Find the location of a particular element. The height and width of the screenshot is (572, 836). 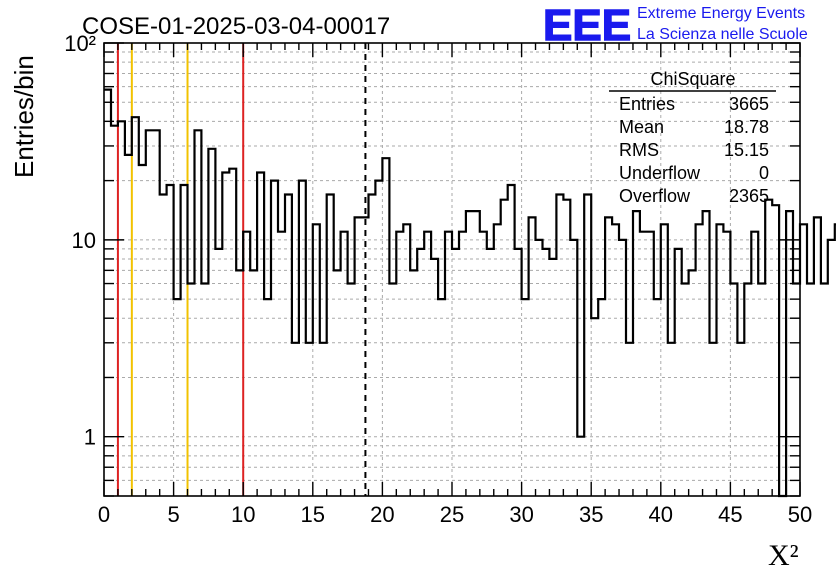

y-tick-labels: 1 10 10² is located at coordinates (80, 240).